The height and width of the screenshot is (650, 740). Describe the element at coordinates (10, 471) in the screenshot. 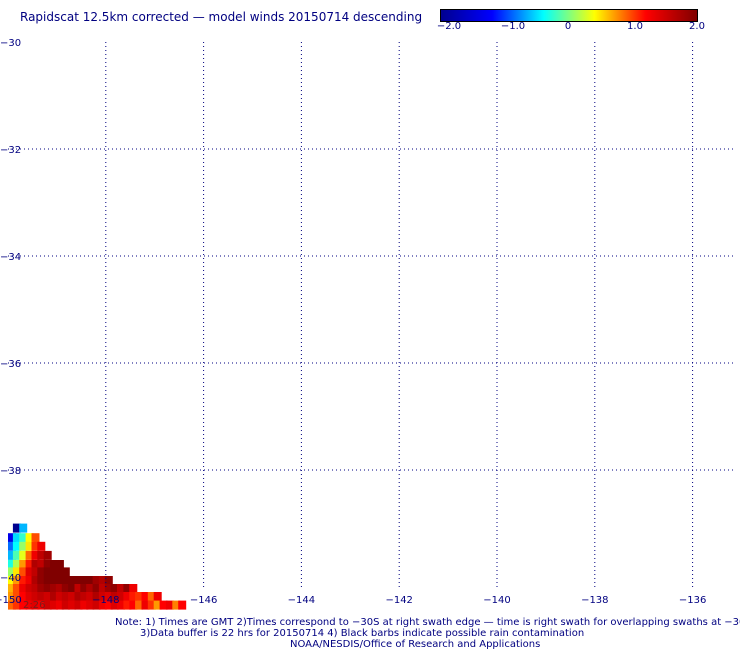

I see `y-tick-label: −38` at that location.